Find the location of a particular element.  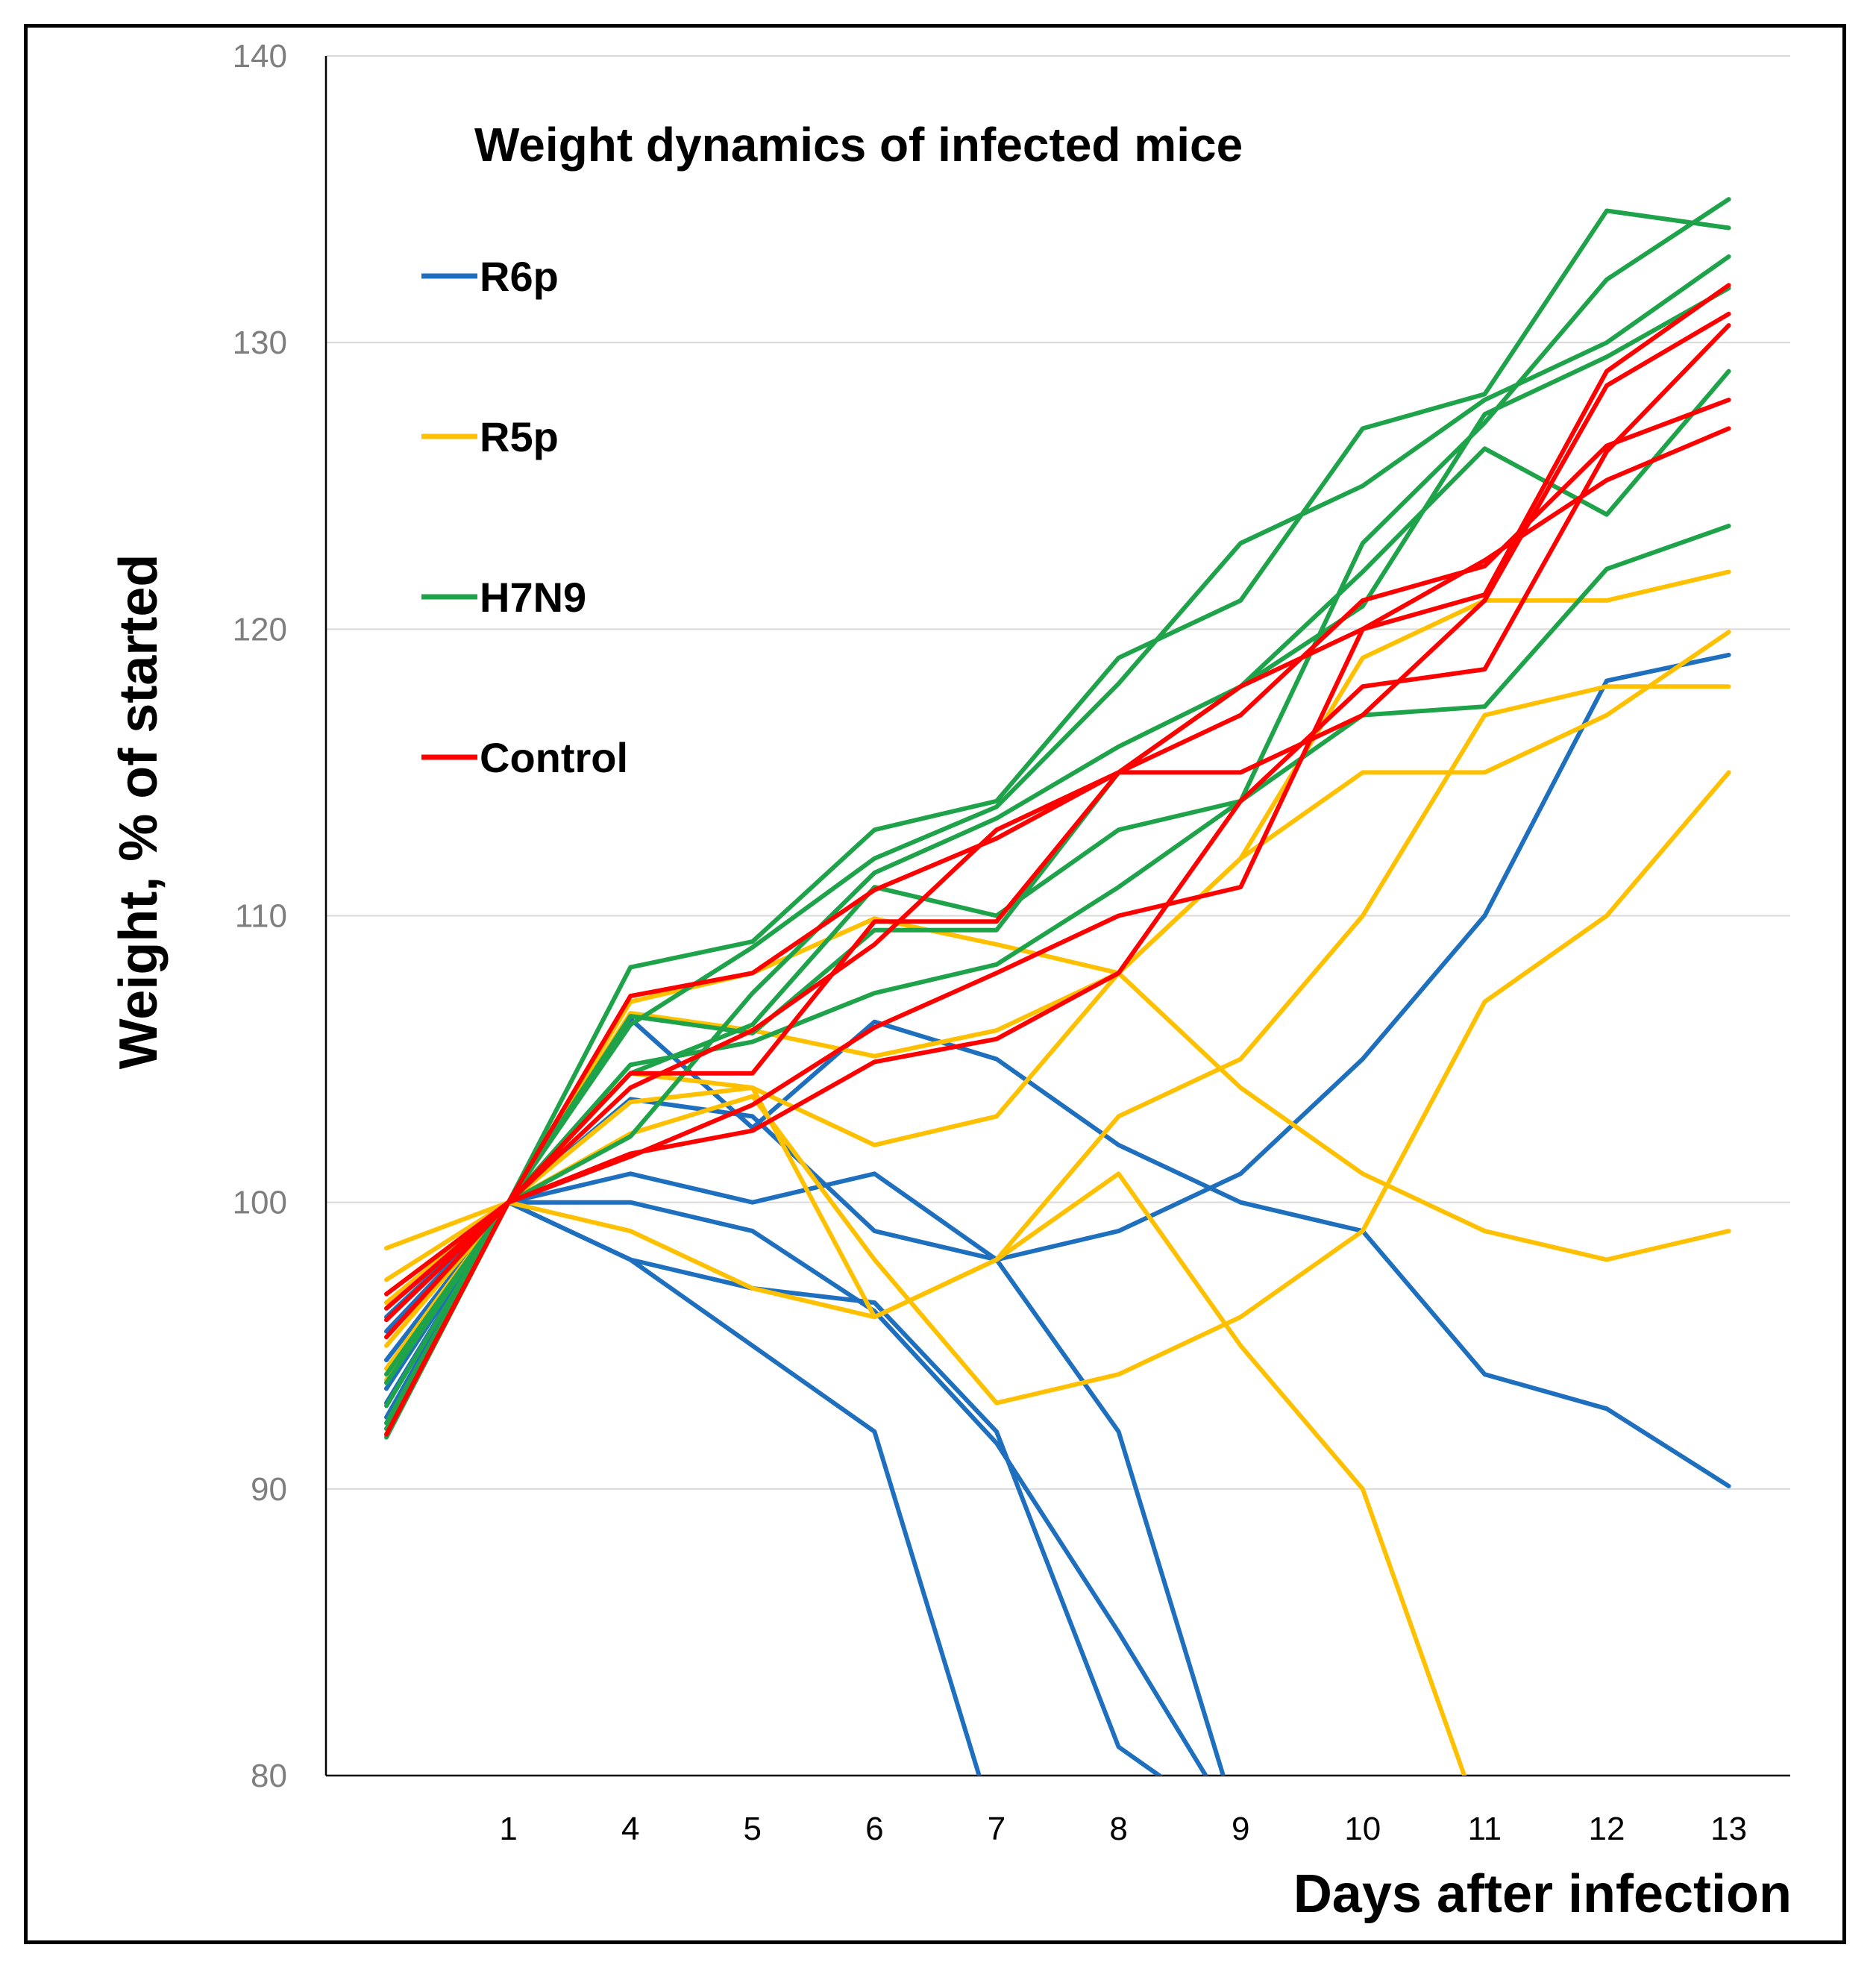

y-tick-label: 100 is located at coordinates (260, 1203).